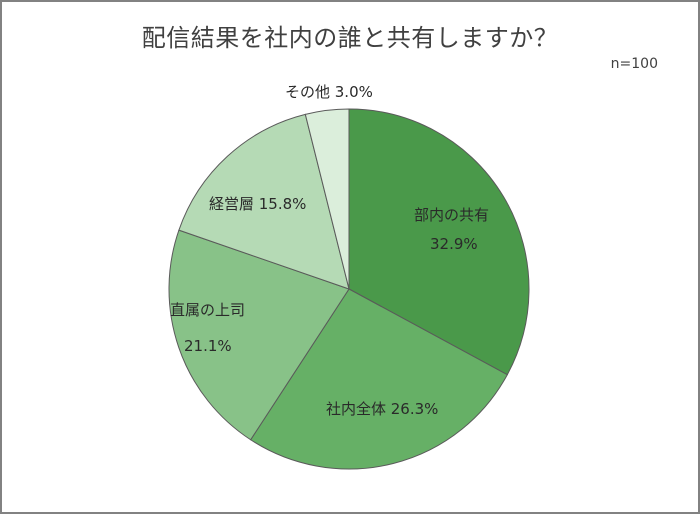 Image resolution: width=700 pixels, height=514 pixels. What do you see at coordinates (350, 38) in the screenshot?
I see `chart-title: 配信結果を社内の誰と共有しますか？` at bounding box center [350, 38].